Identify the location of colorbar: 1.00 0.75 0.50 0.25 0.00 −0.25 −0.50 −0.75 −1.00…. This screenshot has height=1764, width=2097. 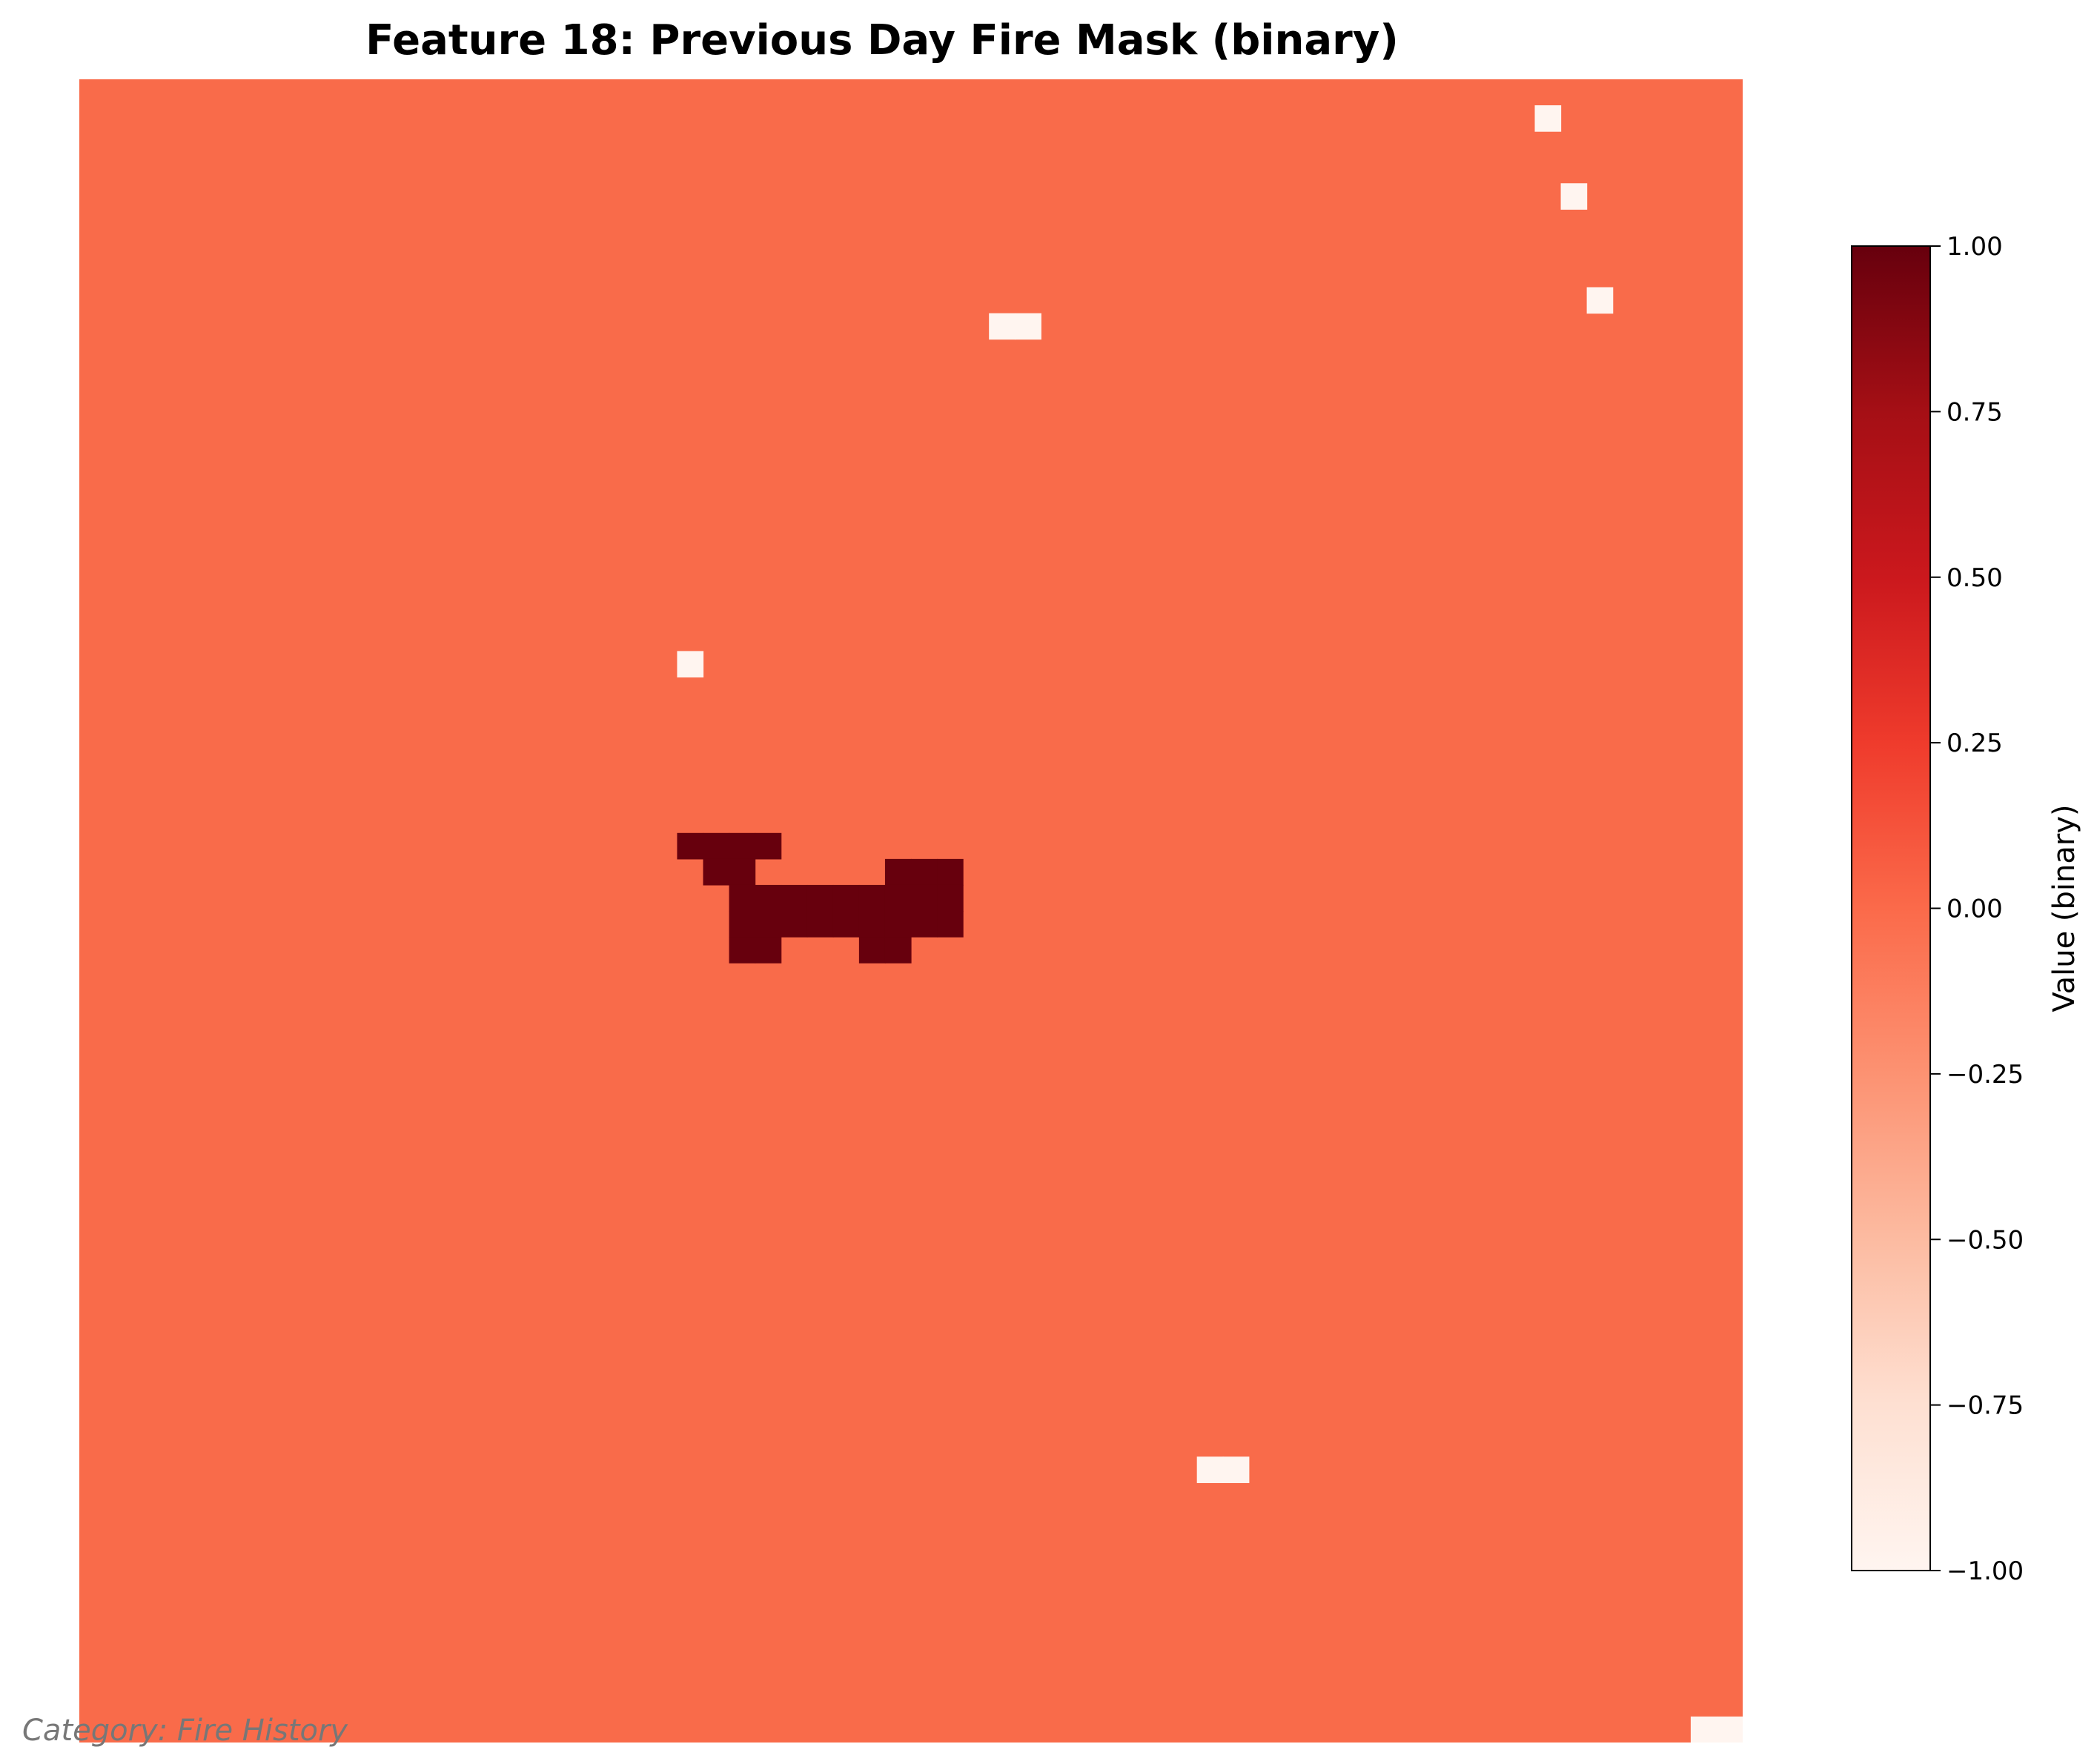
(1966, 909).